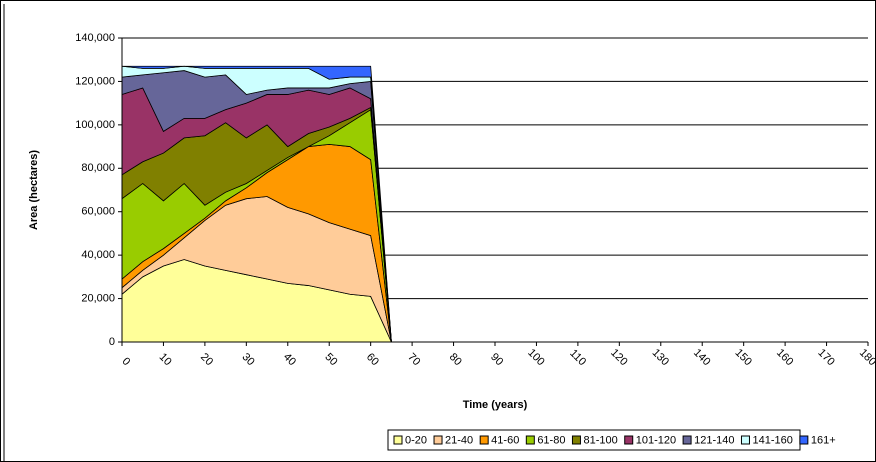  What do you see at coordinates (98, 255) in the screenshot?
I see `y-tick-label: 40,000` at bounding box center [98, 255].